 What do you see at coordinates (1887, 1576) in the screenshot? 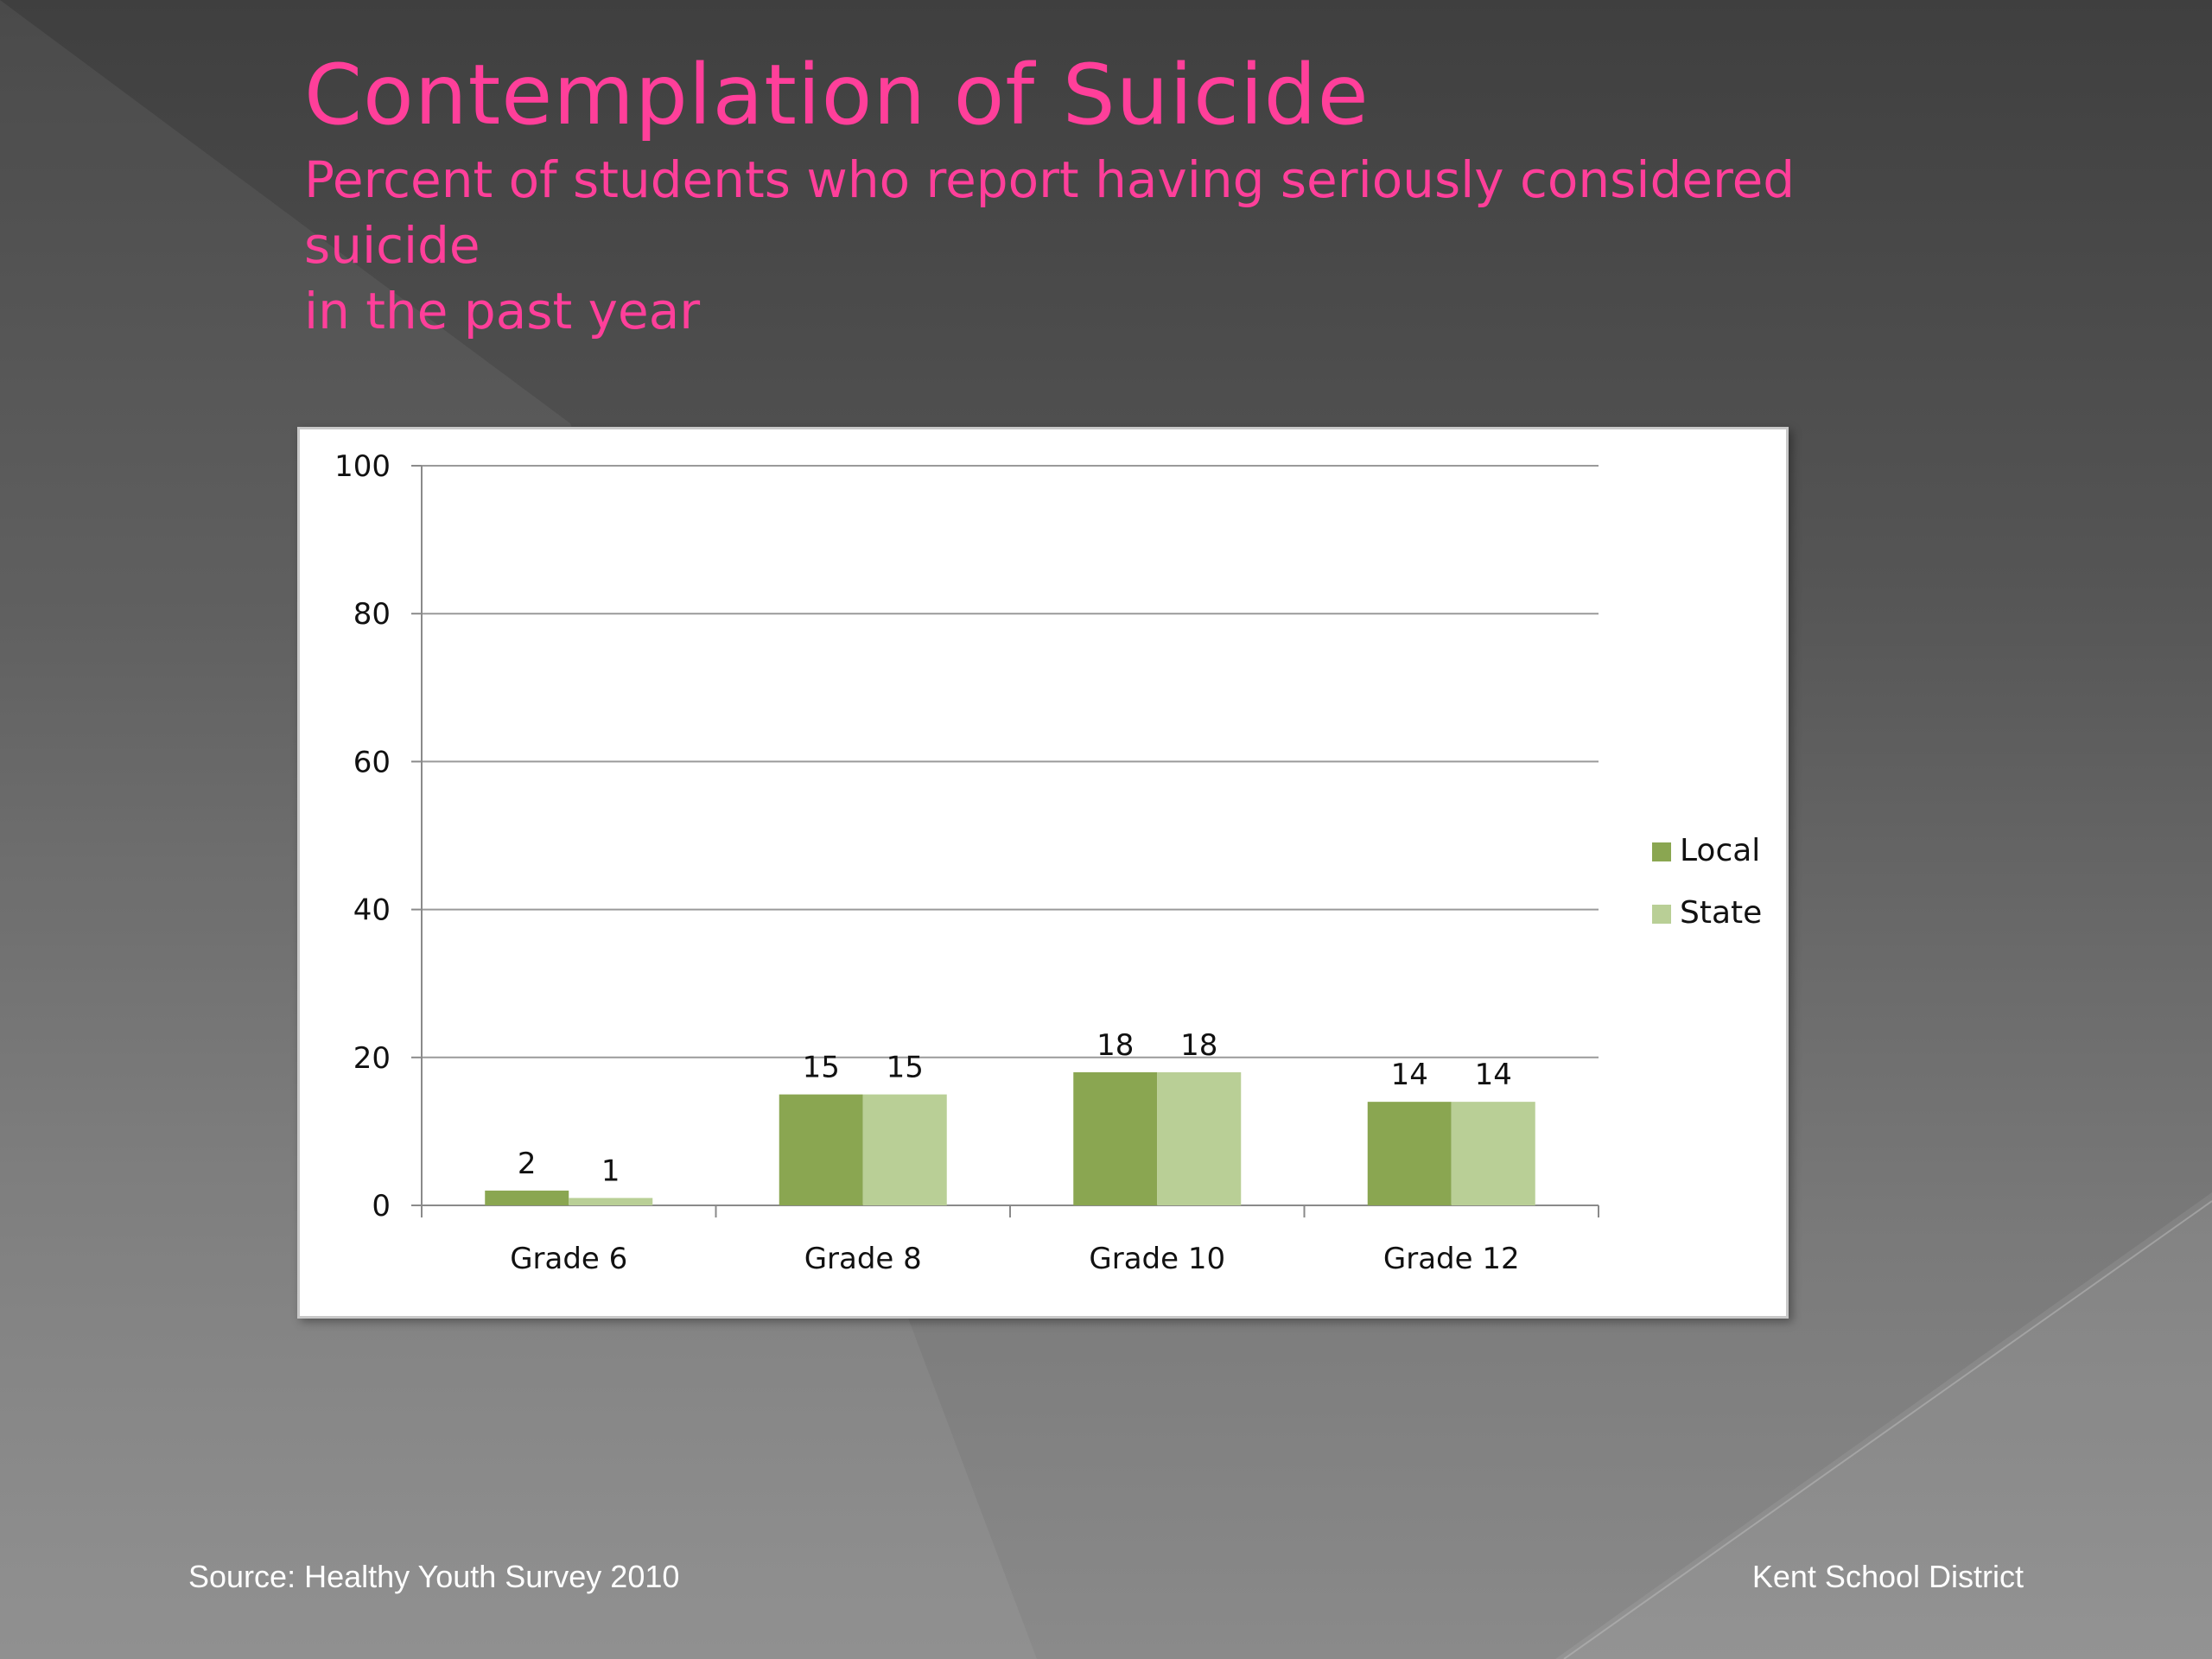
I see `organization-name: Kent School District` at bounding box center [1887, 1576].